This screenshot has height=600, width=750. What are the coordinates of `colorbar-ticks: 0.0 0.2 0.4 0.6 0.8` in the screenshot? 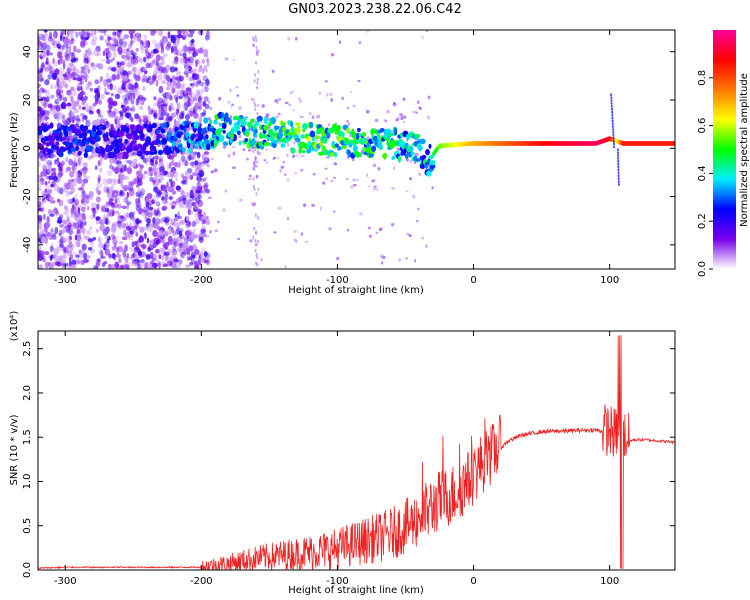 It's located at (705, 173).